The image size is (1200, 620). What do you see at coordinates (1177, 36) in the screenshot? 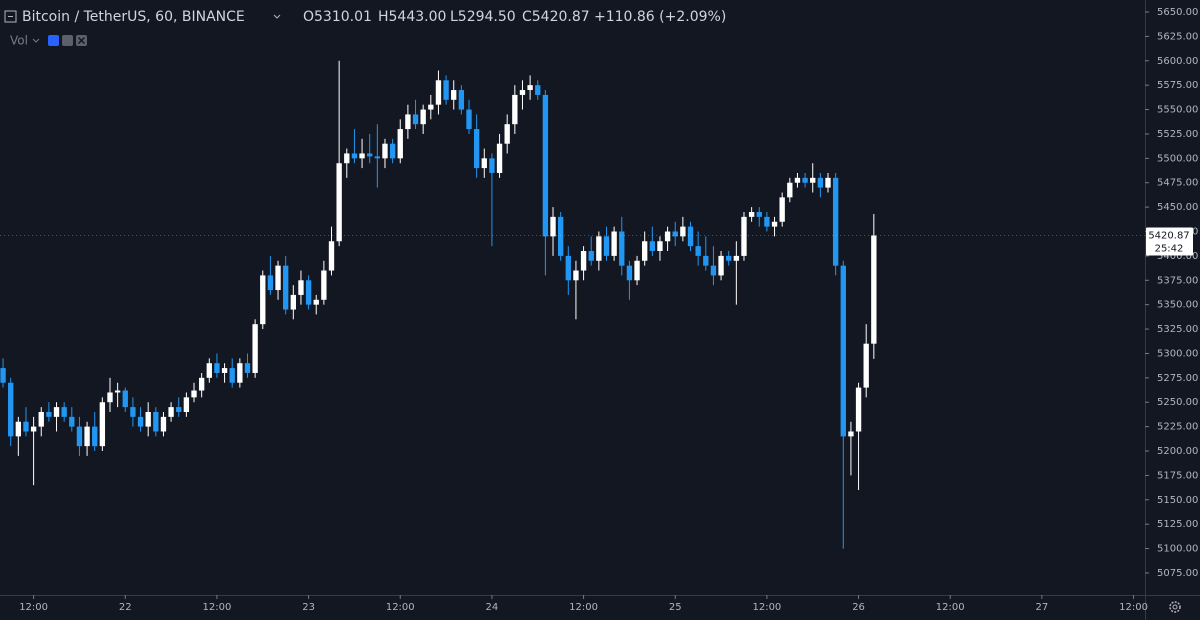
I see `y-tick-label: 5625.00` at bounding box center [1177, 36].